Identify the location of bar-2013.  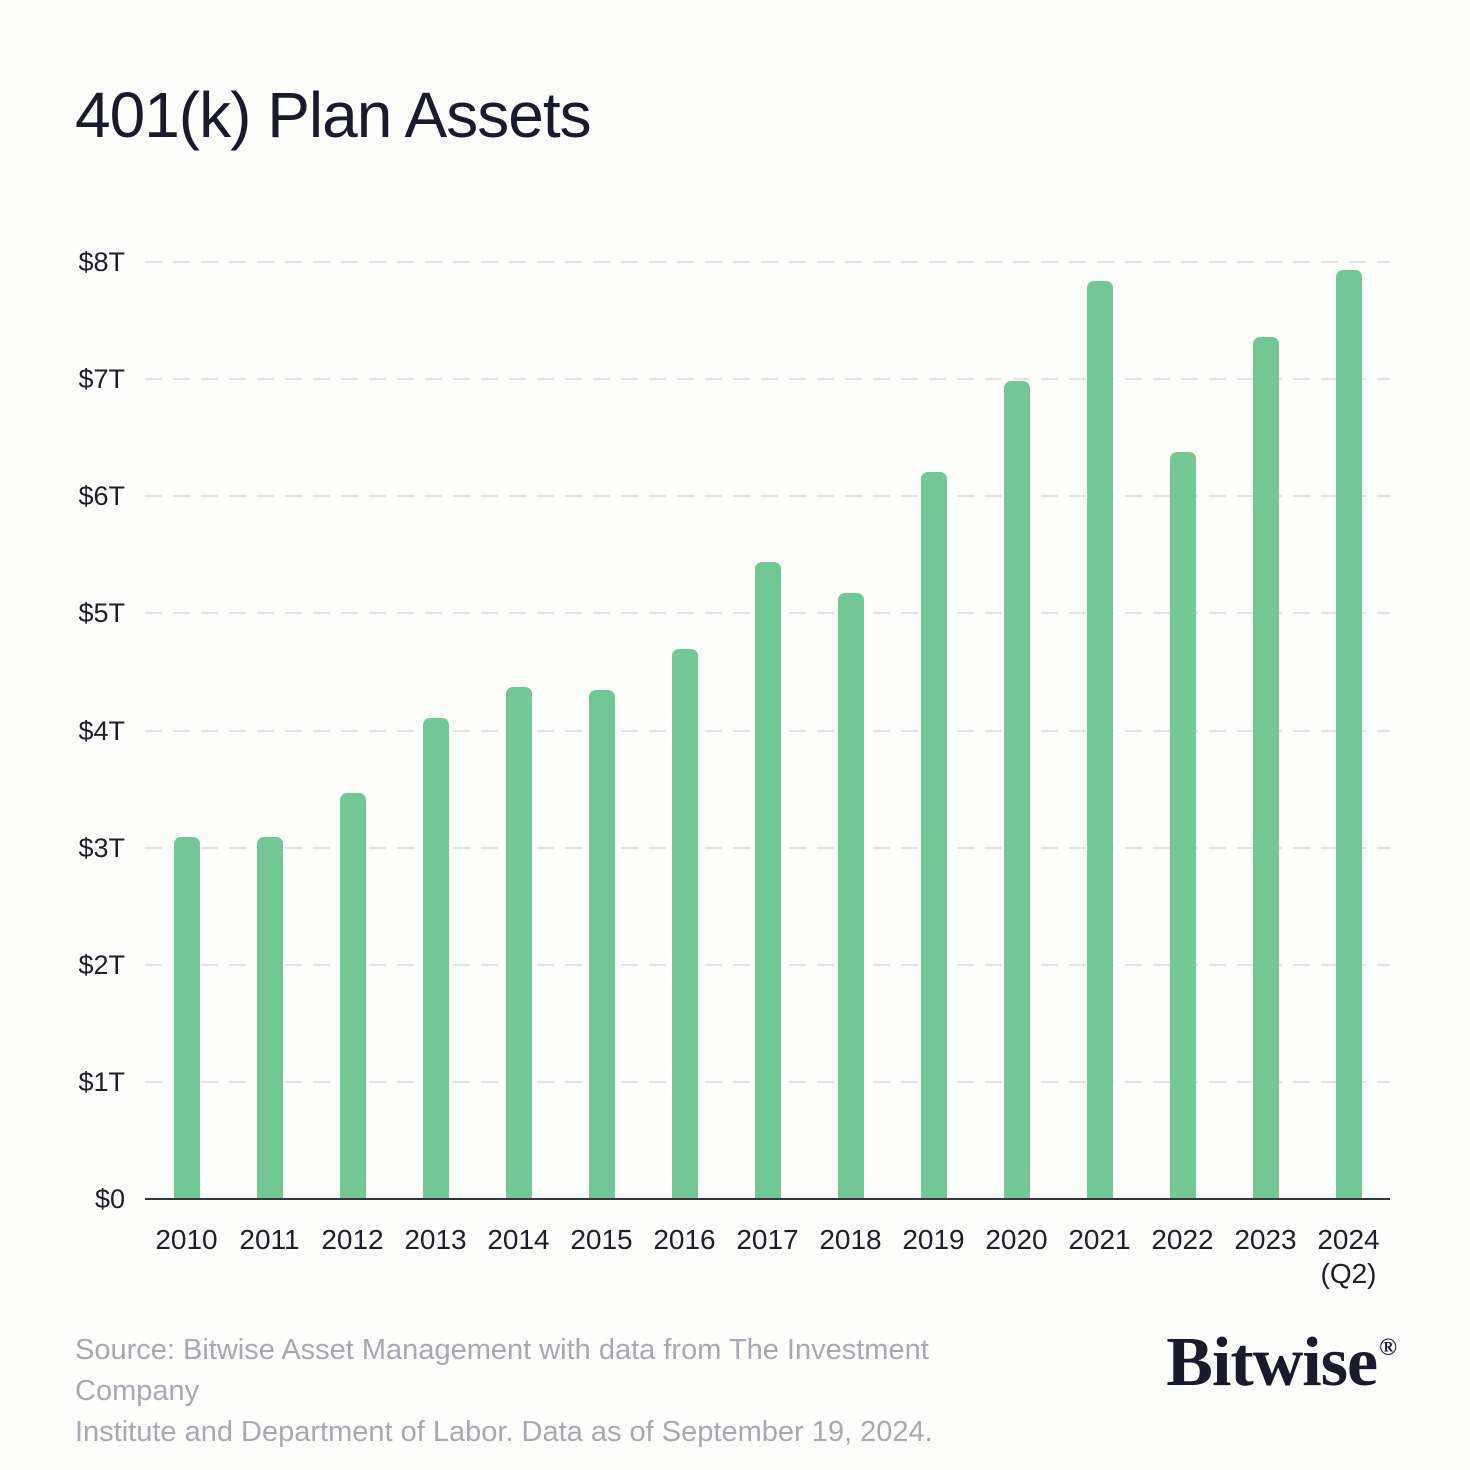
(435, 958).